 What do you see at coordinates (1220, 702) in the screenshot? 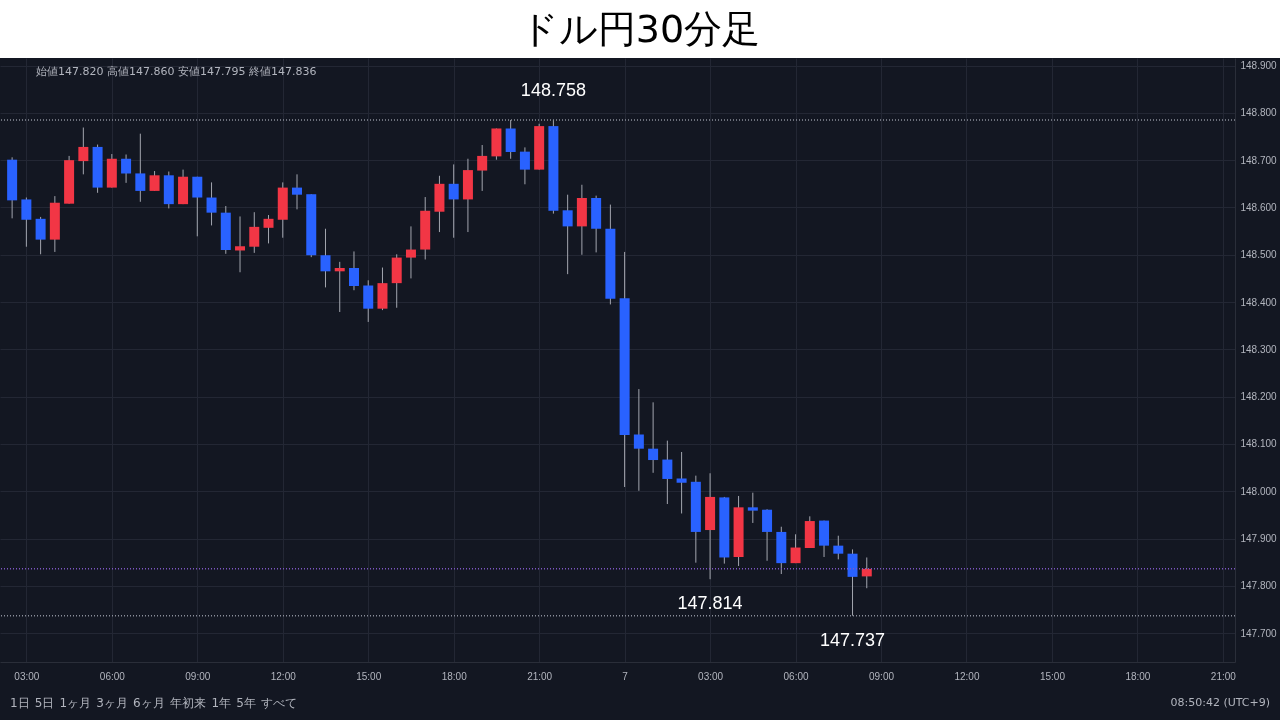
I see `text: 08:50:42 (UTC+9)` at bounding box center [1220, 702].